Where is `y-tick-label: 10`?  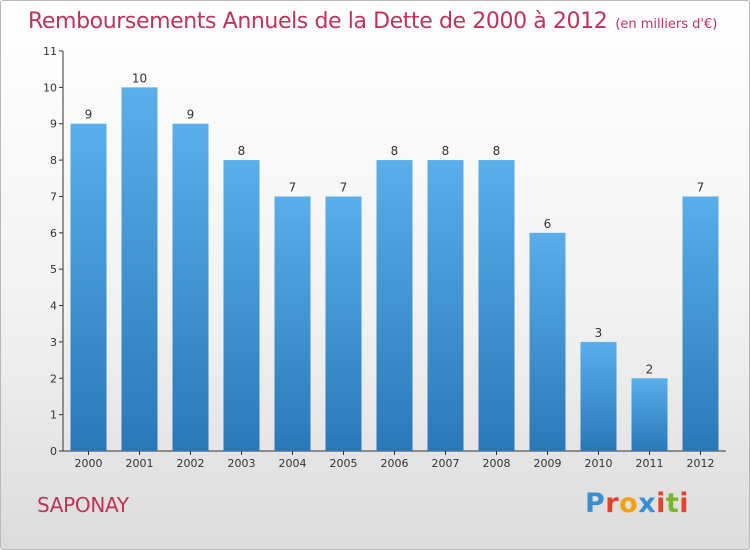
y-tick-label: 10 is located at coordinates (50, 87).